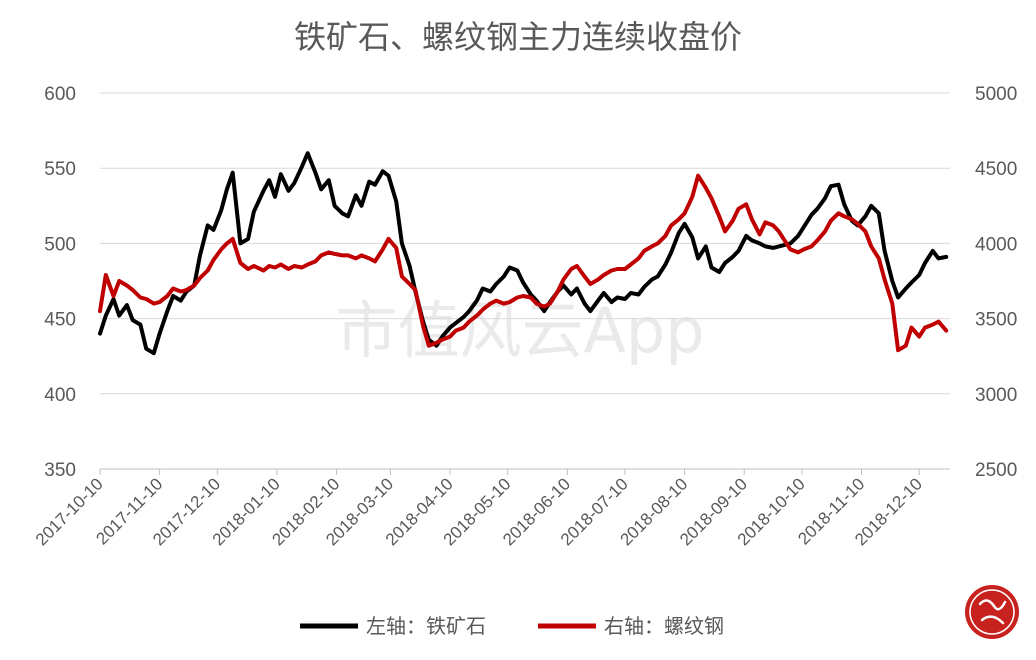 Image resolution: width=1036 pixels, height=660 pixels. I want to click on watermark-text: 市值风云App, so click(519, 330).